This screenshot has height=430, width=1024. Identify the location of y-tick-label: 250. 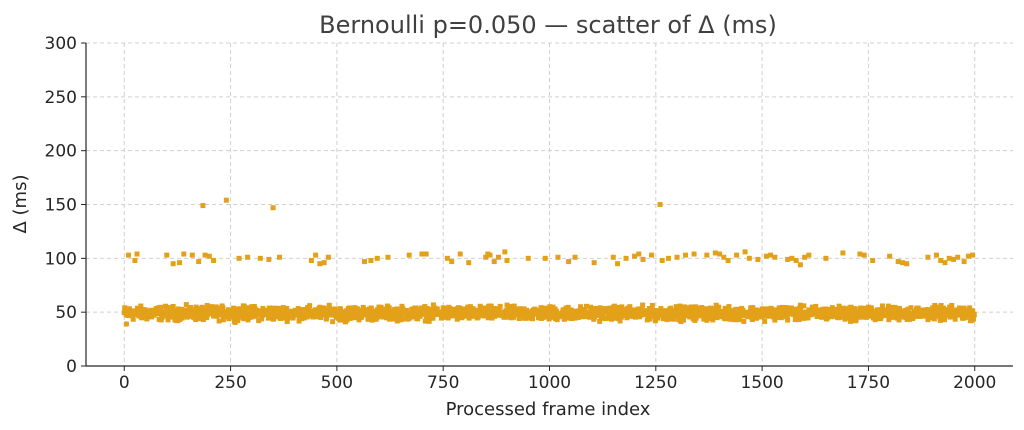
(61, 98).